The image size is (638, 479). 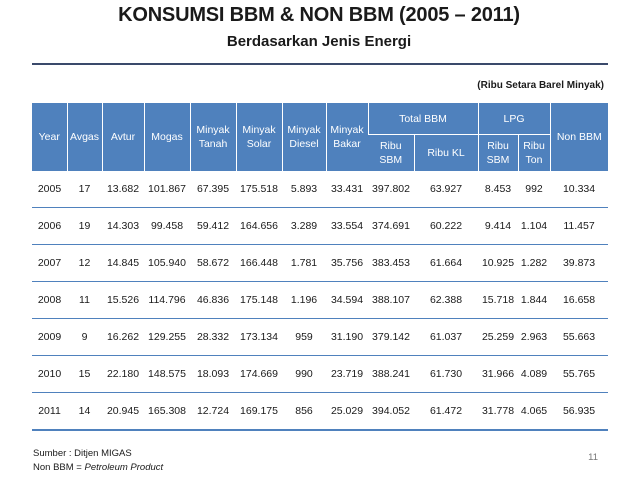 What do you see at coordinates (49, 189) in the screenshot?
I see `table-cell: 2005` at bounding box center [49, 189].